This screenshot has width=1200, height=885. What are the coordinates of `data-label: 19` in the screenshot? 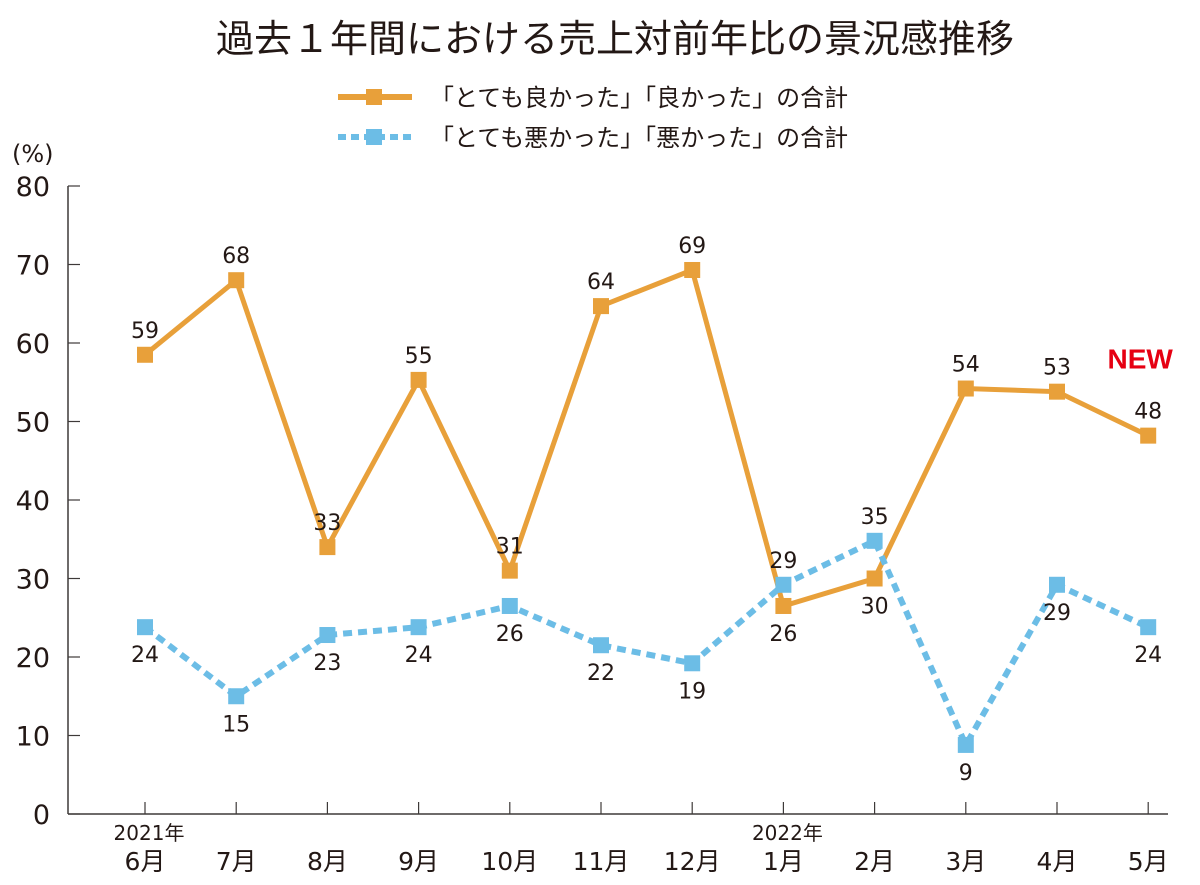 It's located at (692, 691).